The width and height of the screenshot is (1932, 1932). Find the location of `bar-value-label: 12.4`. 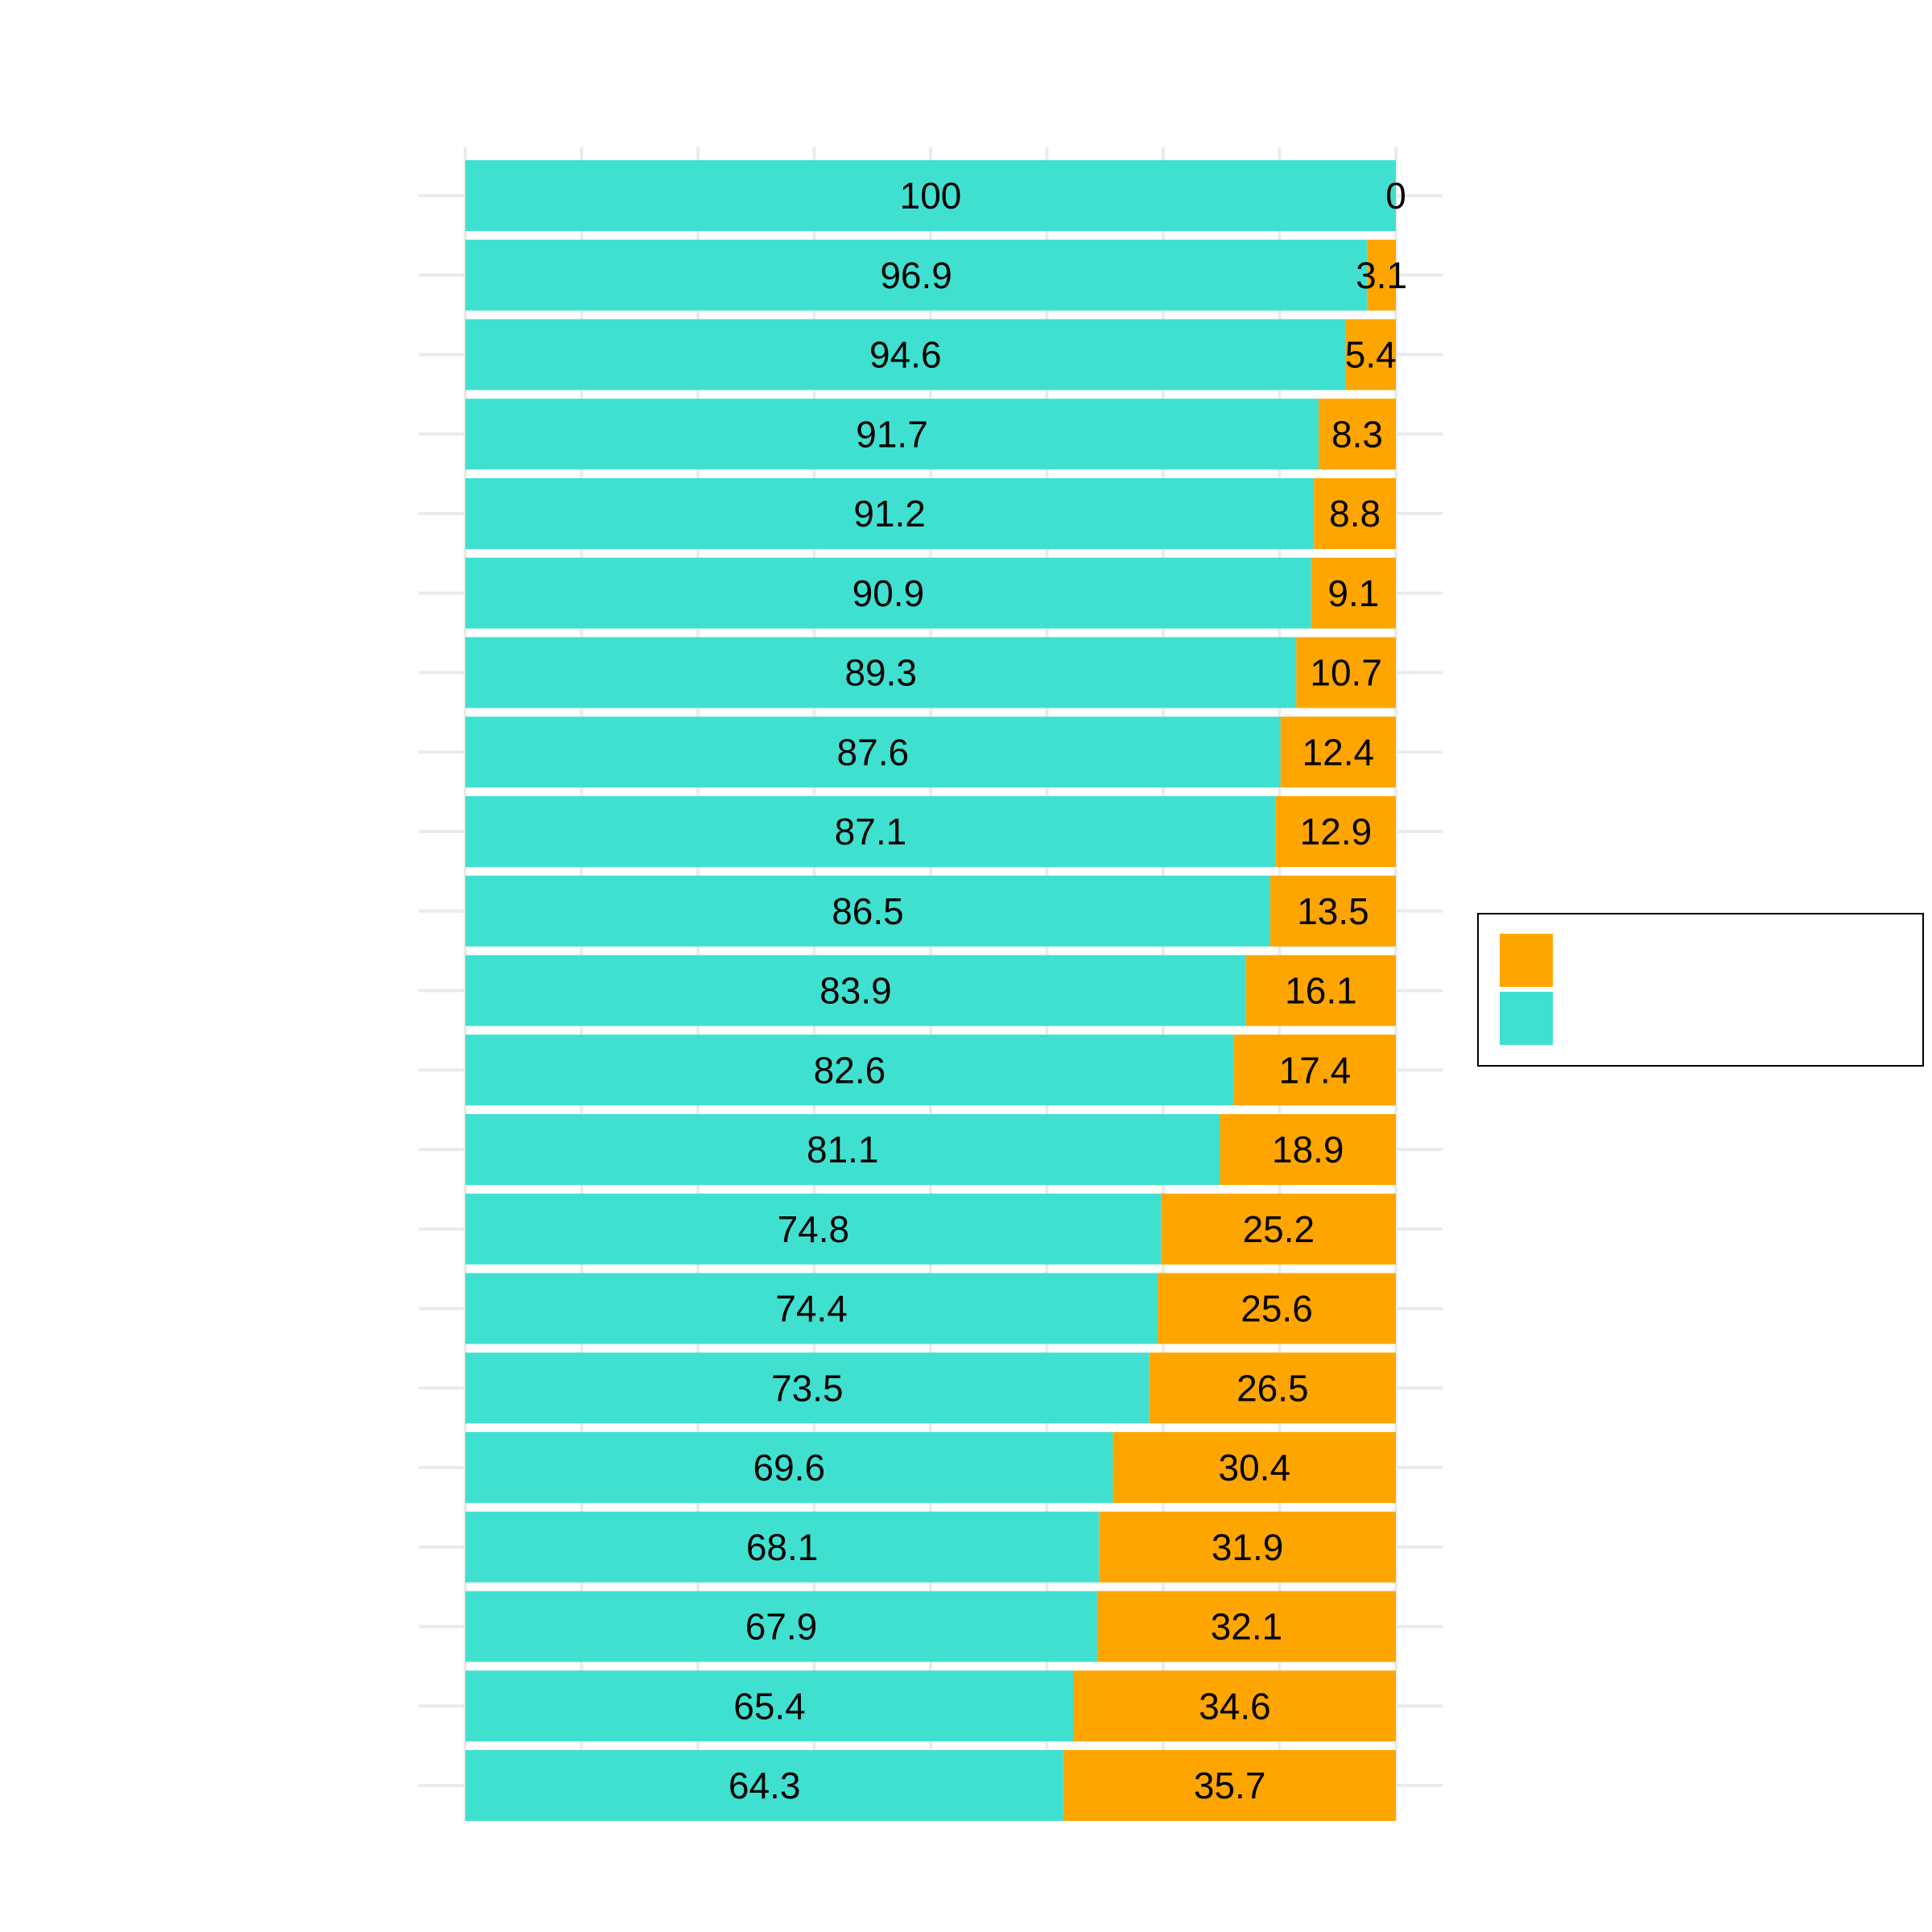

bar-value-label: 12.4 is located at coordinates (1338, 752).